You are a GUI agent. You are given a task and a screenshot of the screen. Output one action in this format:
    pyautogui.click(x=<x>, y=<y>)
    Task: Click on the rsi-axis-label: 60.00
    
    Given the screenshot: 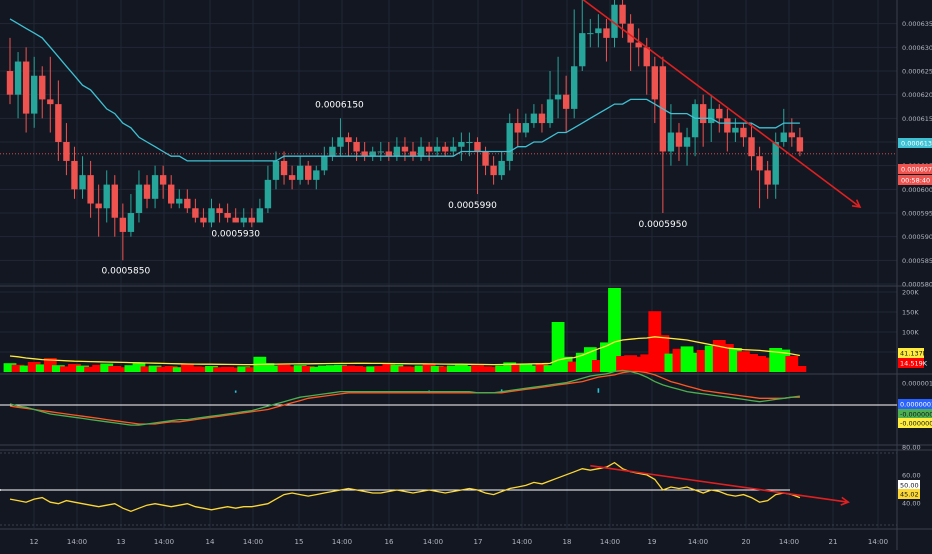 What is the action you would take?
    pyautogui.click(x=911, y=476)
    